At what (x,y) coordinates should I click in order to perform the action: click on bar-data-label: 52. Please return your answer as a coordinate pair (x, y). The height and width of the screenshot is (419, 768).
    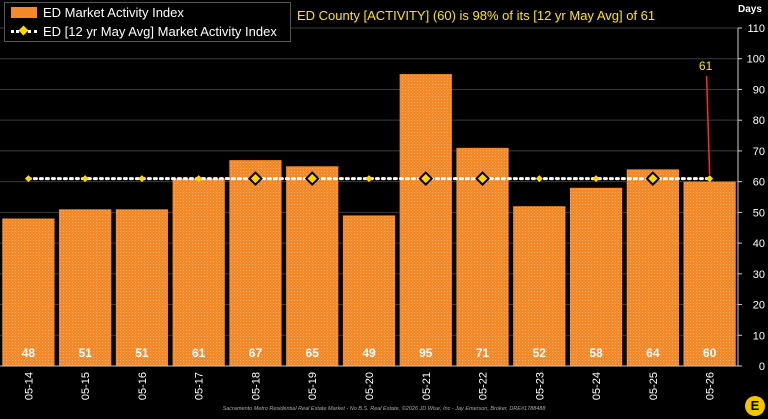
    Looking at the image, I should click on (540, 353).